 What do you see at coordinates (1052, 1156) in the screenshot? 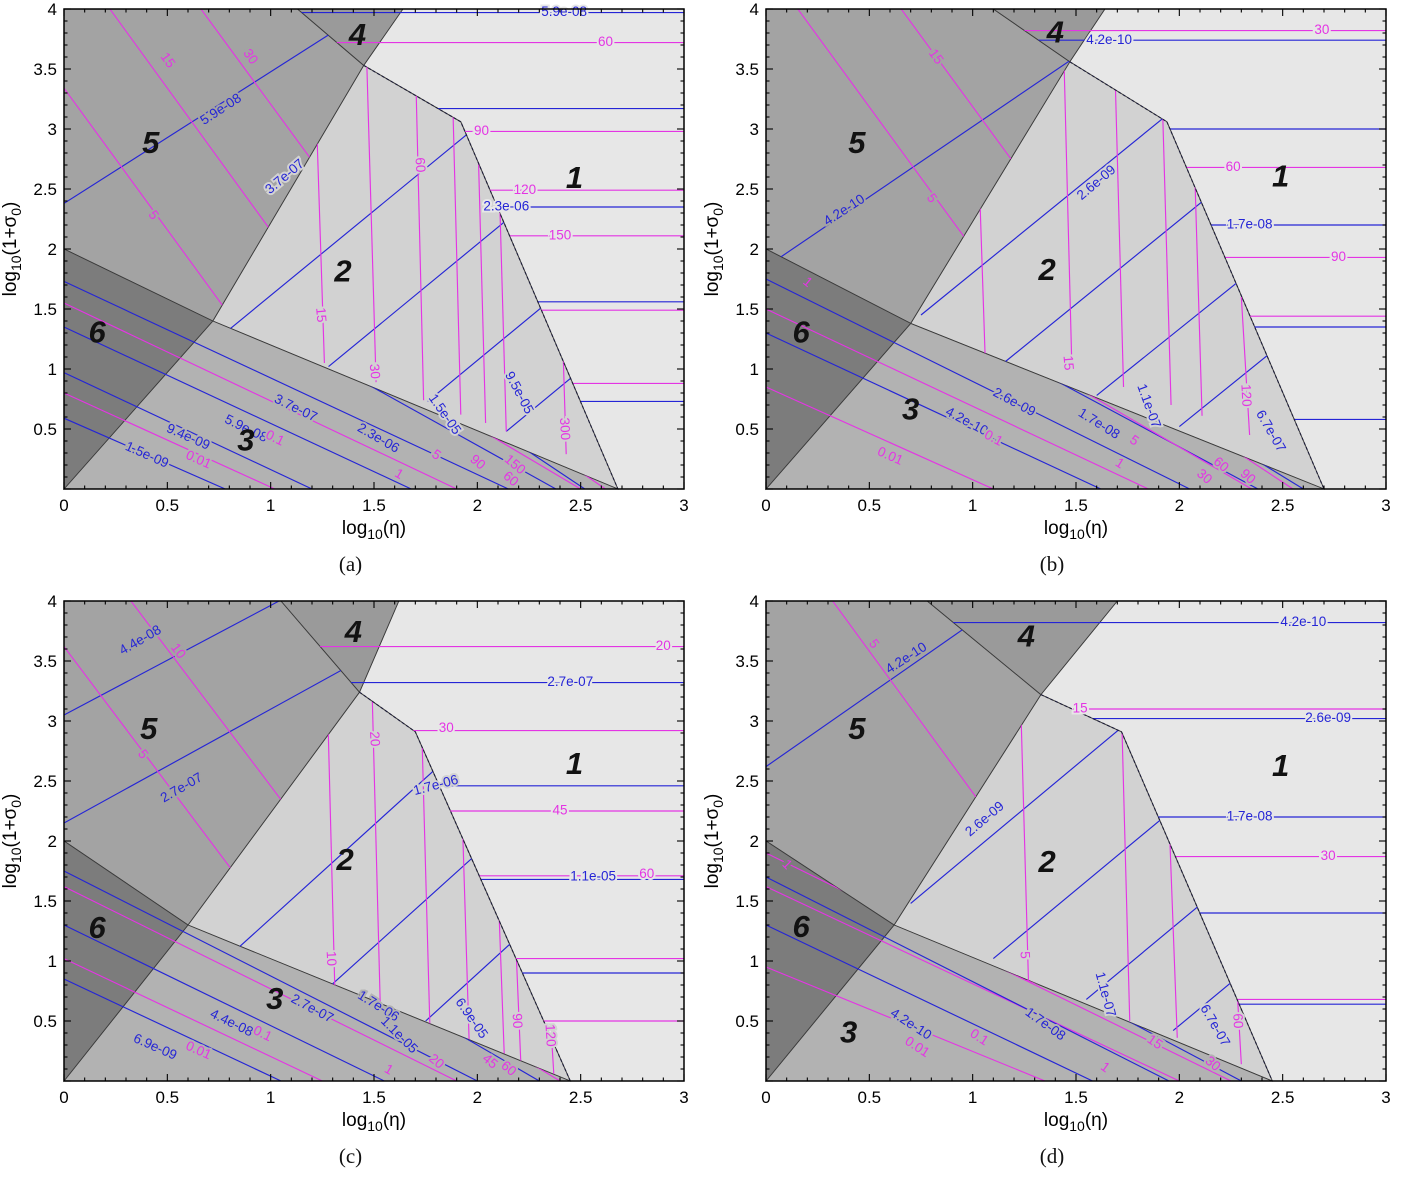
I see `panel-d-caption: (d)` at bounding box center [1052, 1156].